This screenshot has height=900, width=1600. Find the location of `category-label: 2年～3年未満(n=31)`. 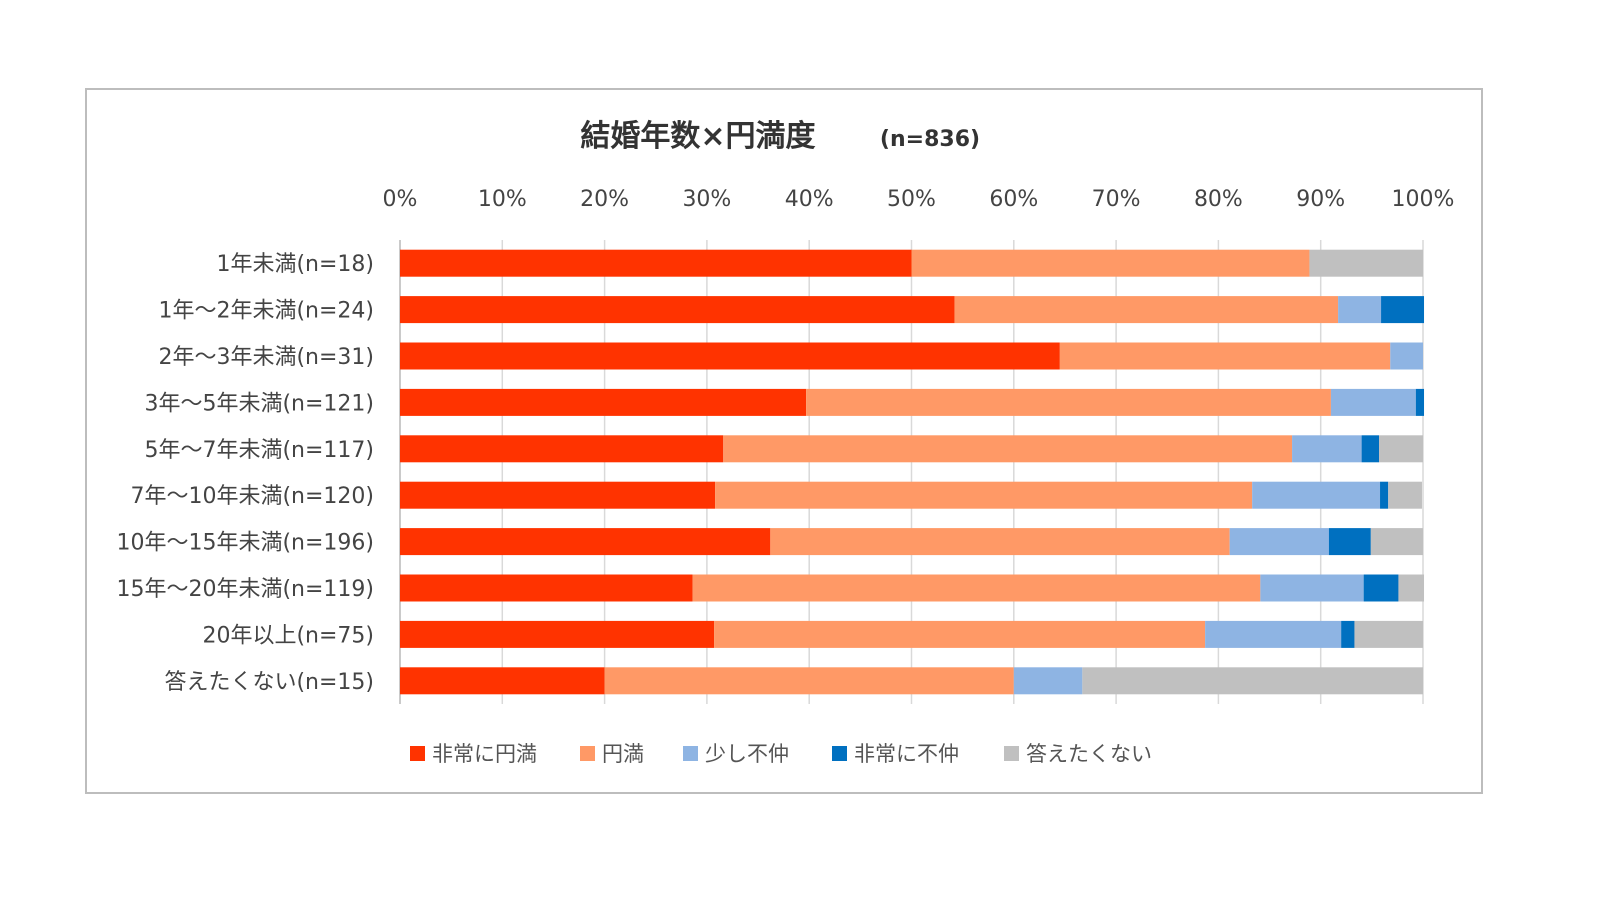

category-label: 2年～3年未満(n=31) is located at coordinates (266, 357).